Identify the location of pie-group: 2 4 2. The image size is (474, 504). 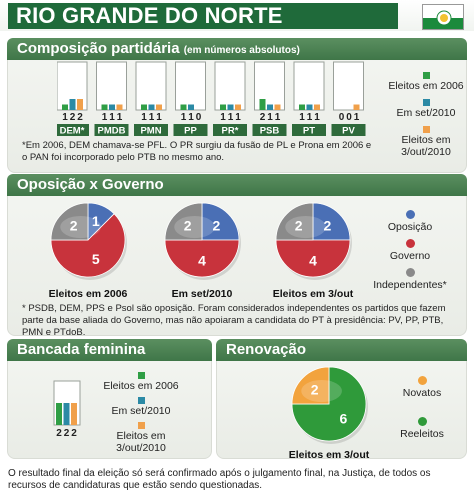
(313, 241).